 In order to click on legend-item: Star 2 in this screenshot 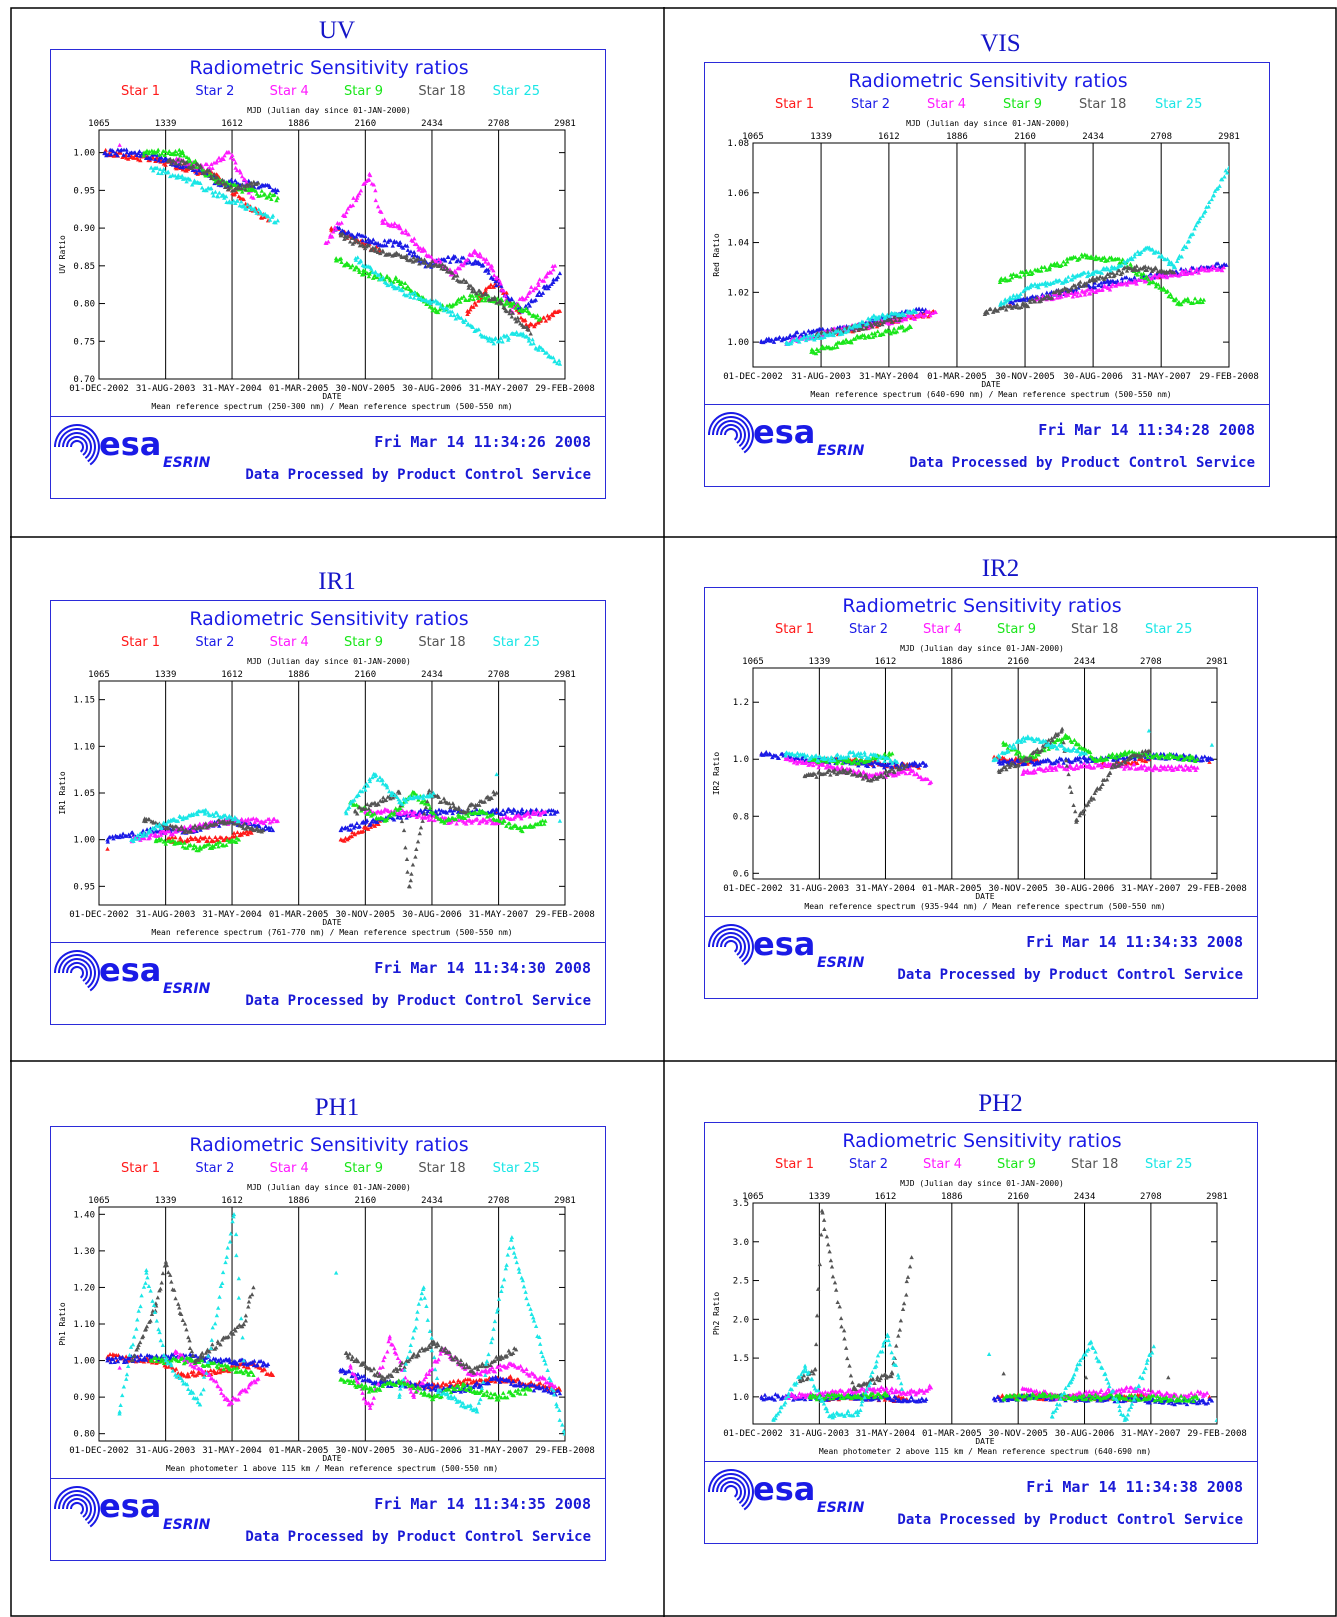, I will do `click(868, 629)`.